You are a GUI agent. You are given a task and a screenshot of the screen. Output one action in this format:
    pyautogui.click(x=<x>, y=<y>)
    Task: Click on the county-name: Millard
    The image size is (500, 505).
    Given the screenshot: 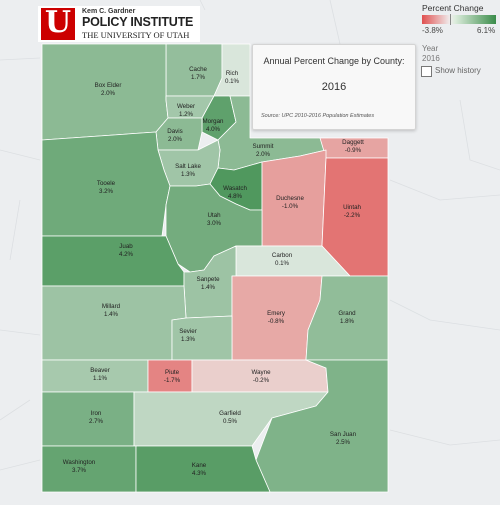 What is the action you would take?
    pyautogui.click(x=111, y=306)
    